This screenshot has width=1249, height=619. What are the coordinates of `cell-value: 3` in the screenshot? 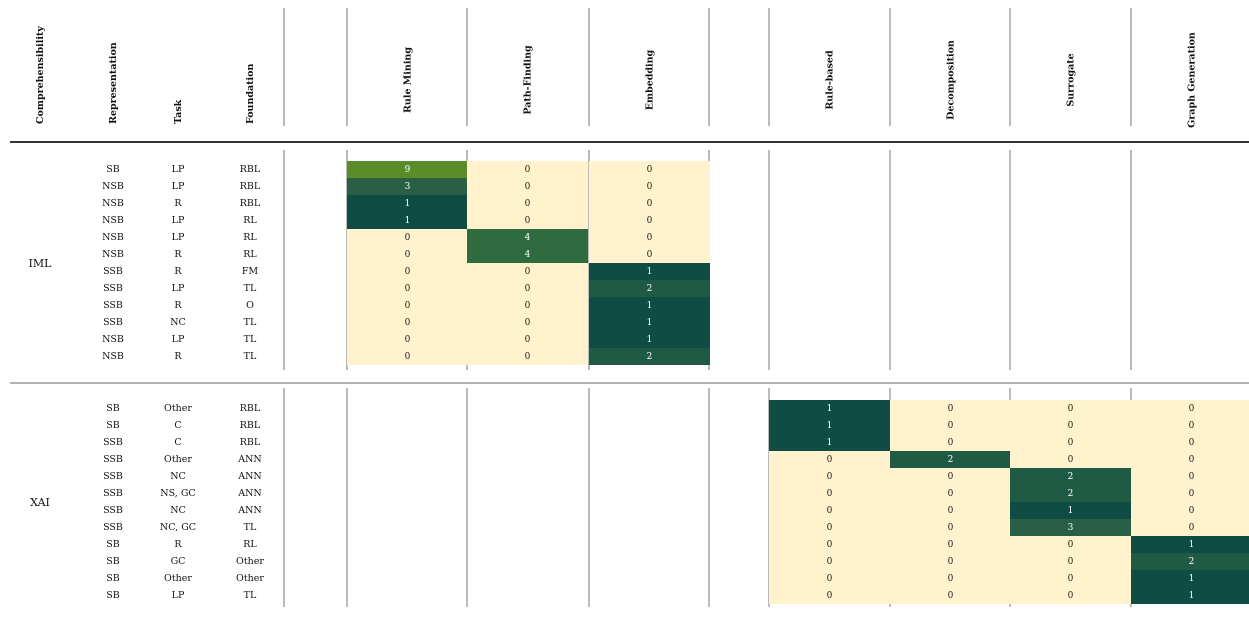 It's located at (1071, 528).